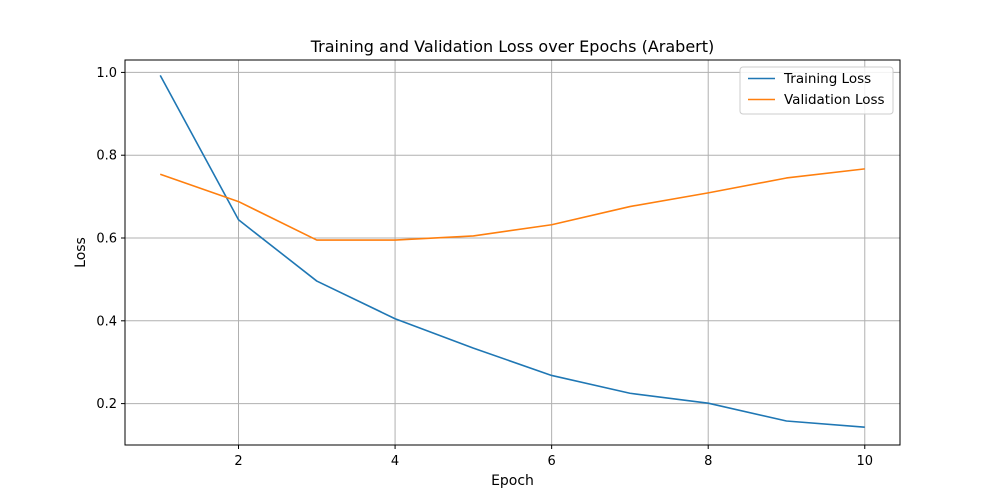 Image resolution: width=1000 pixels, height=500 pixels. What do you see at coordinates (106, 404) in the screenshot?
I see `y-tick-label: 0.2` at bounding box center [106, 404].